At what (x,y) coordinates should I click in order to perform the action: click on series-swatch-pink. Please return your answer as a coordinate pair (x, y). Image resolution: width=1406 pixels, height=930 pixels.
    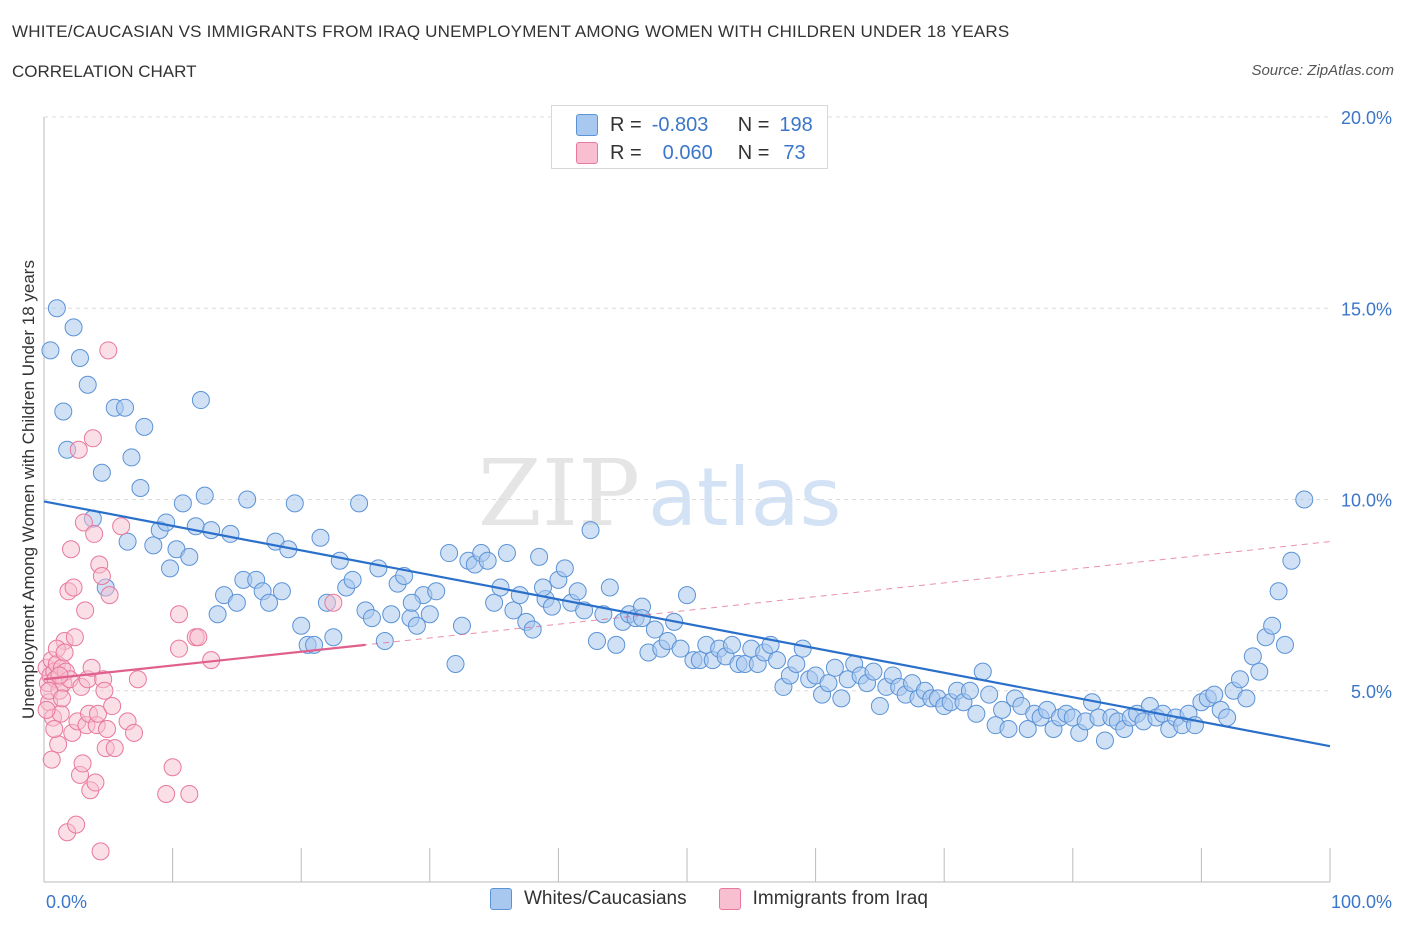
    Looking at the image, I should click on (729, 899).